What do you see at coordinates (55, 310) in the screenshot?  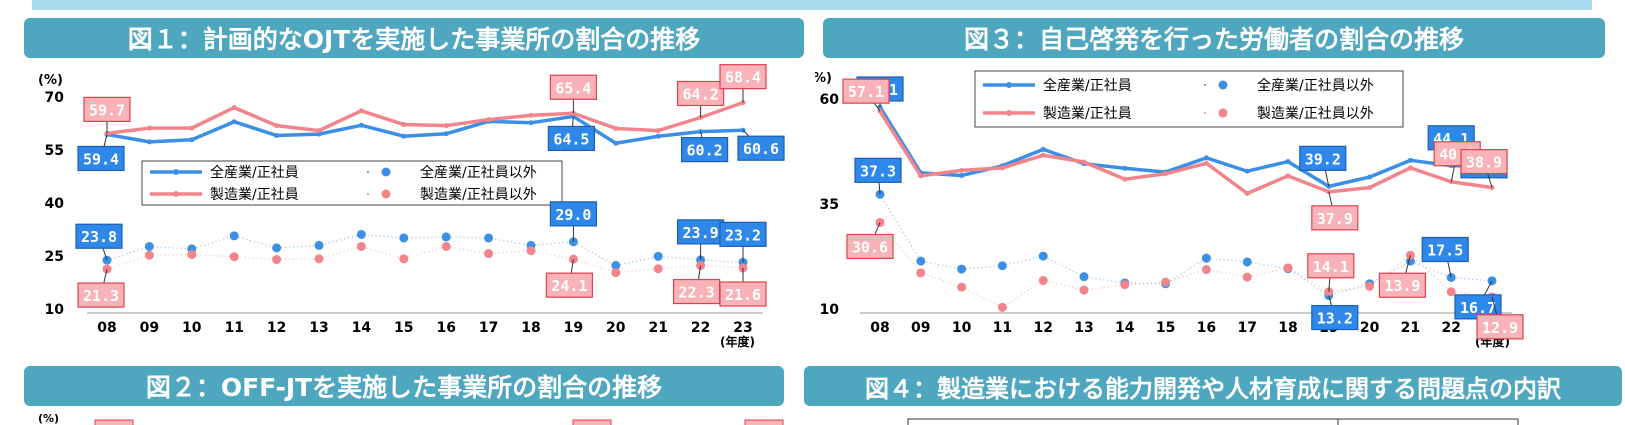 I see `y-tick-label: 10` at bounding box center [55, 310].